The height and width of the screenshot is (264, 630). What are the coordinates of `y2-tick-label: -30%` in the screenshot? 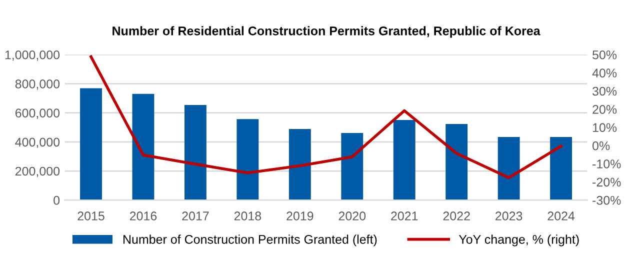 It's located at (606, 200).